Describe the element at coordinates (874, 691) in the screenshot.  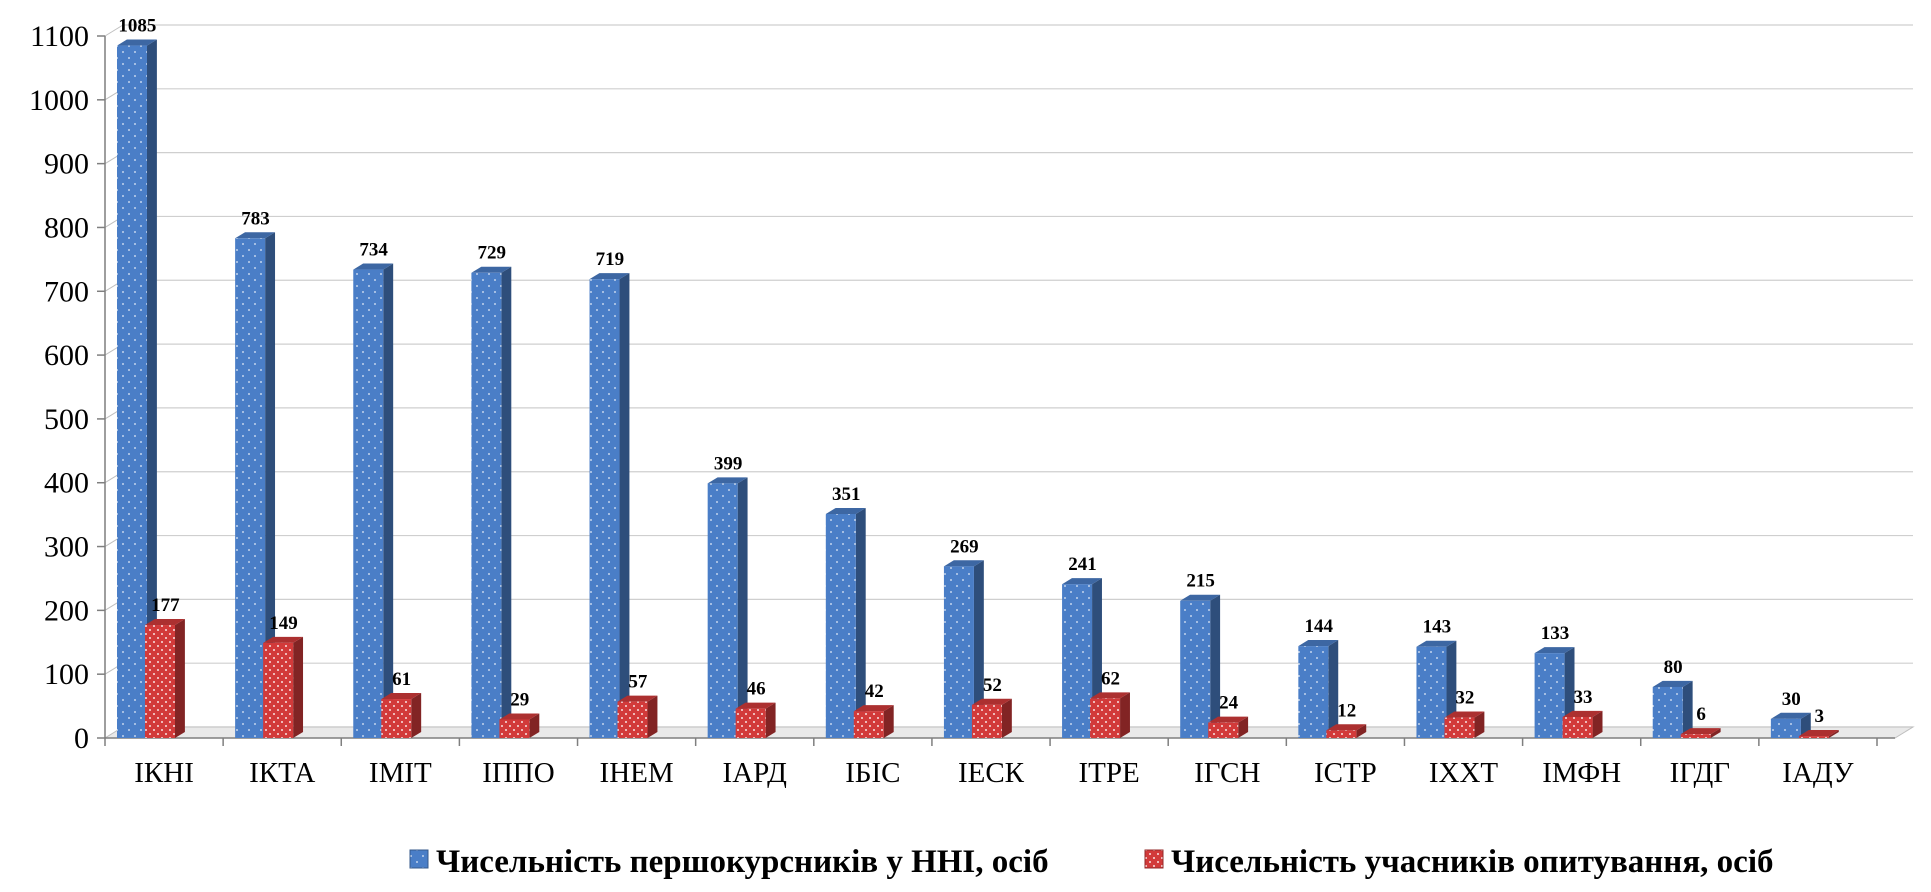
I see `data-label: 42` at that location.